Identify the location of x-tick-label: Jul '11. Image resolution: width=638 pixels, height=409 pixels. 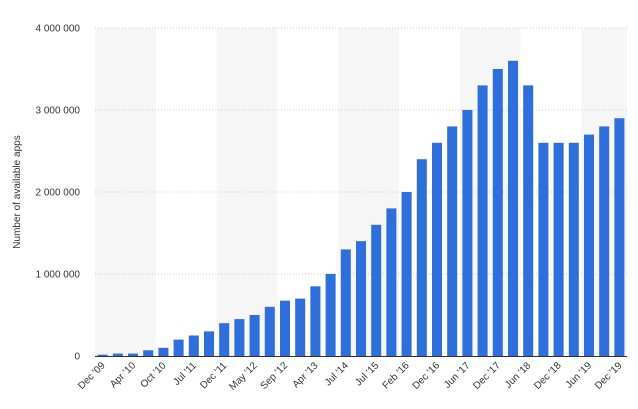
(185, 374).